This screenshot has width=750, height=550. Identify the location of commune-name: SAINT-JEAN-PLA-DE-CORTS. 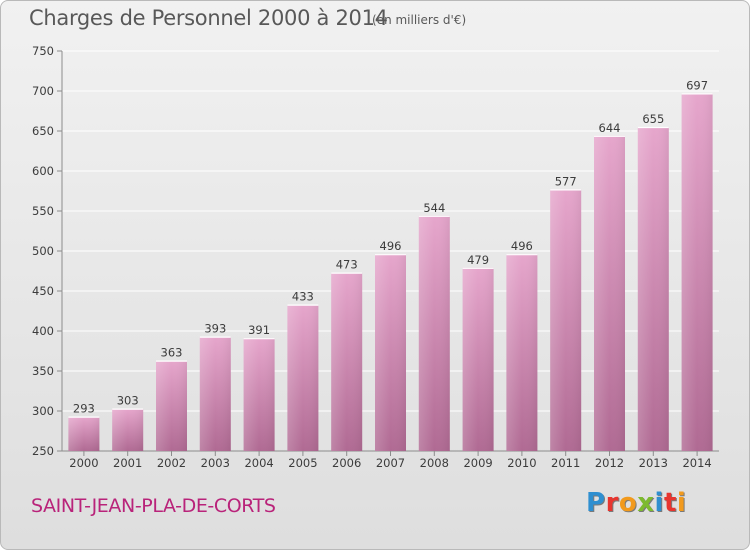
(153, 506).